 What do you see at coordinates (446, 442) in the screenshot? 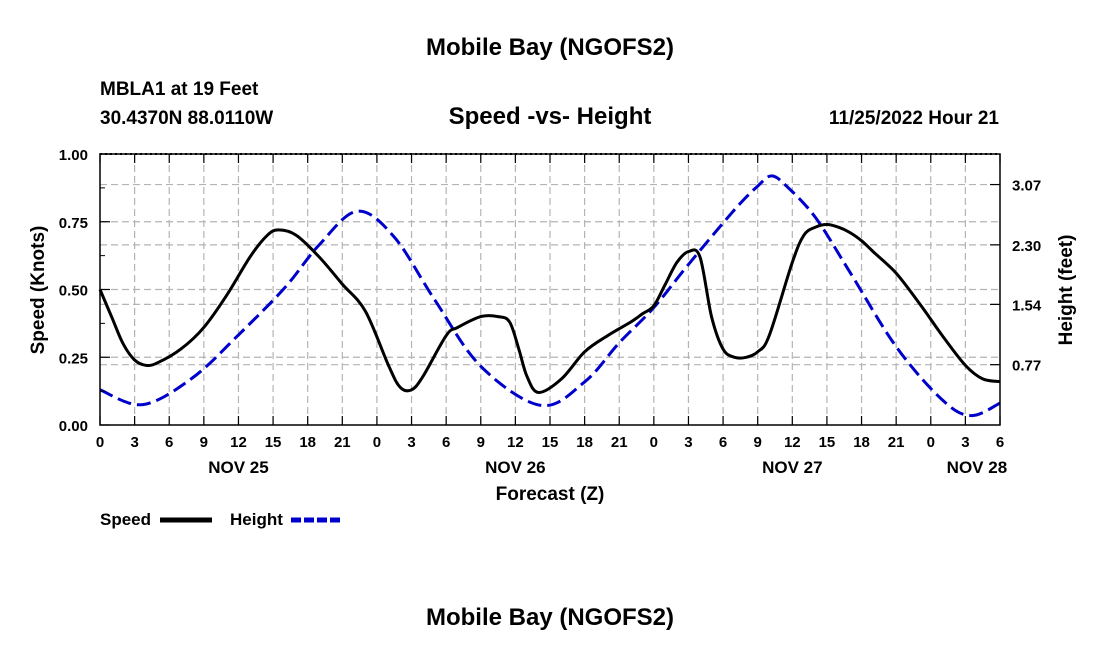
I see `x-tick-label-10: 6` at bounding box center [446, 442].